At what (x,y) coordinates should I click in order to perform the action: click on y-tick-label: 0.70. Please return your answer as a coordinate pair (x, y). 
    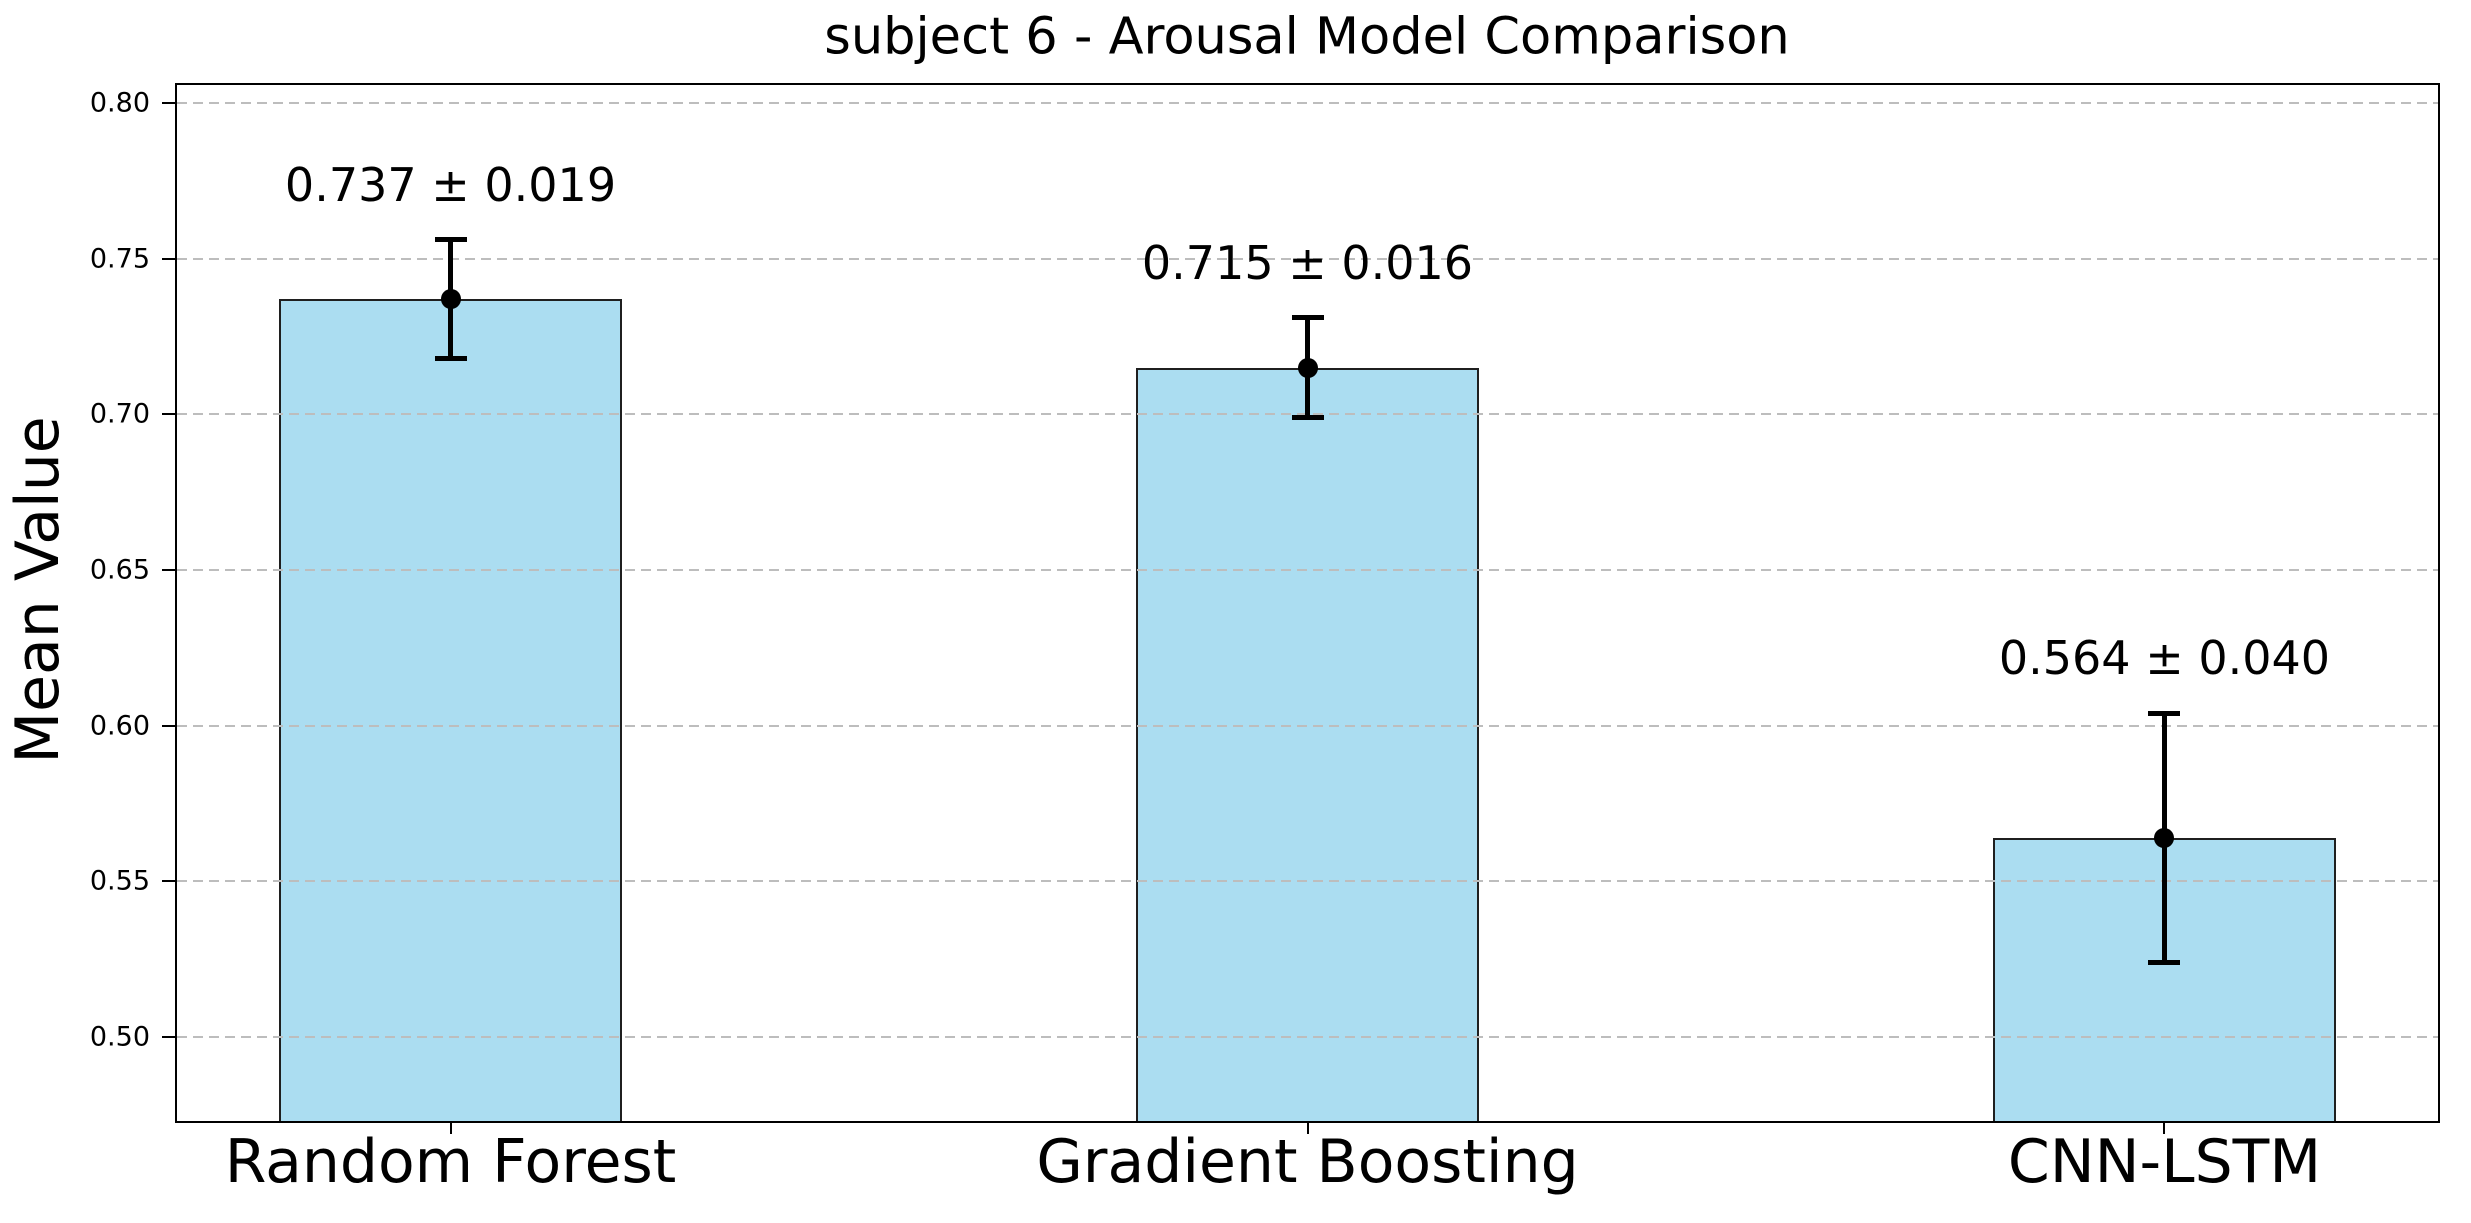
    Looking at the image, I should click on (119, 414).